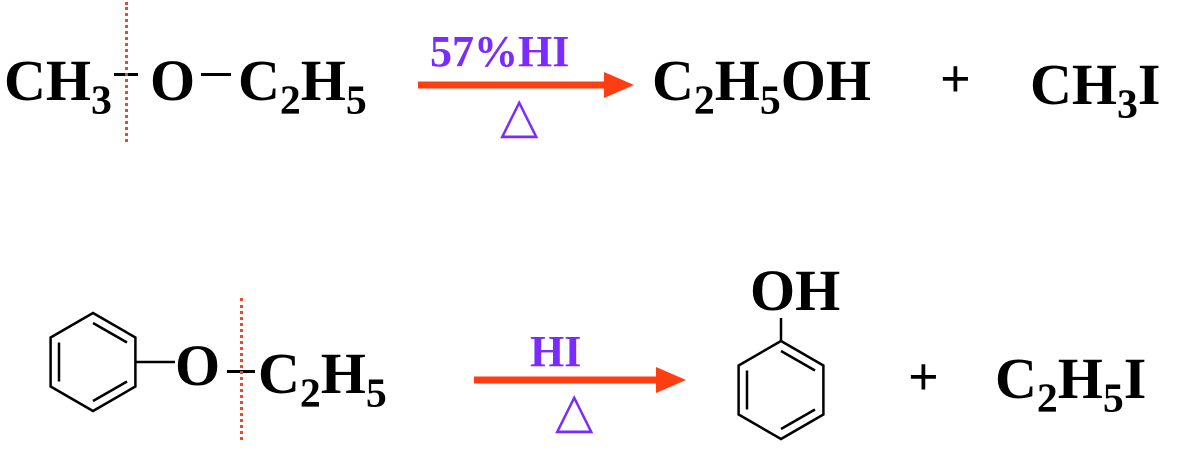 The height and width of the screenshot is (460, 1196). What do you see at coordinates (955, 79) in the screenshot?
I see `r1-plus-sign: +` at bounding box center [955, 79].